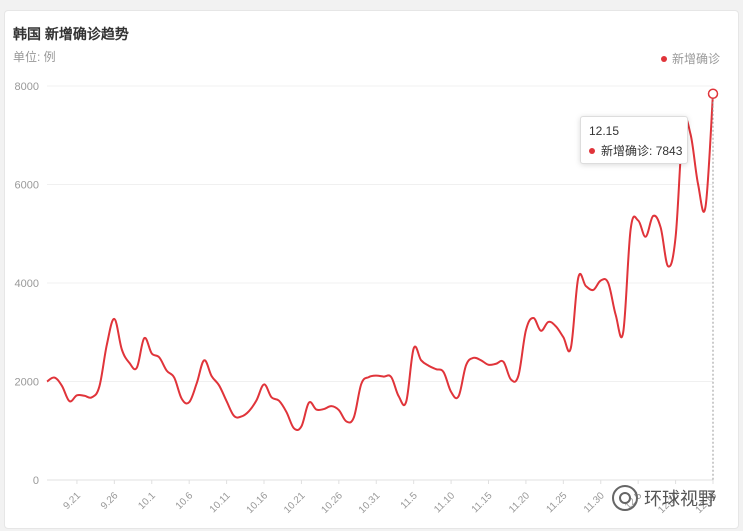 Image resolution: width=743 pixels, height=531 pixels. I want to click on y-tick-label: 0, so click(36, 481).